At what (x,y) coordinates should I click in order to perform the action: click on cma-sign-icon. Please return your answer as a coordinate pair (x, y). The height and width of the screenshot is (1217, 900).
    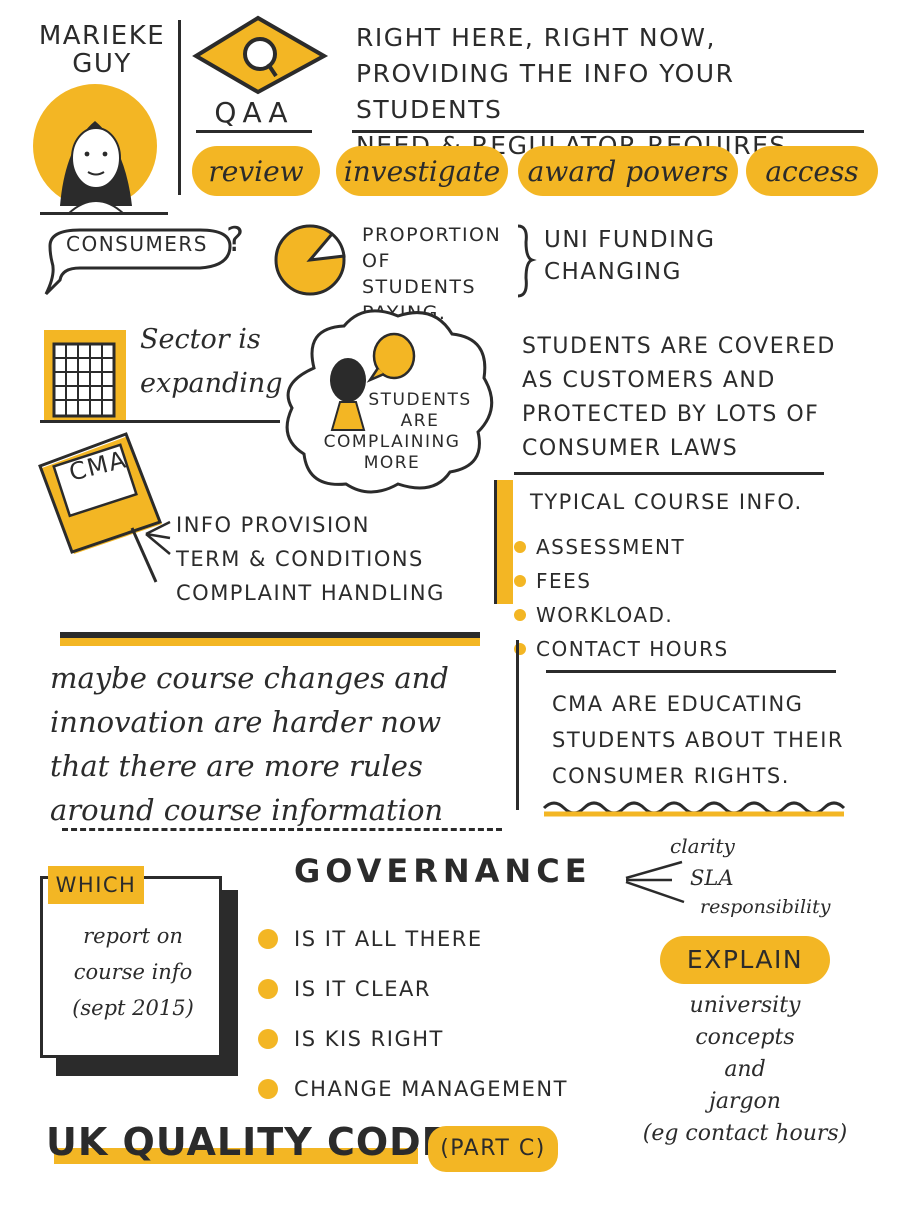
    Looking at the image, I should click on (100, 507).